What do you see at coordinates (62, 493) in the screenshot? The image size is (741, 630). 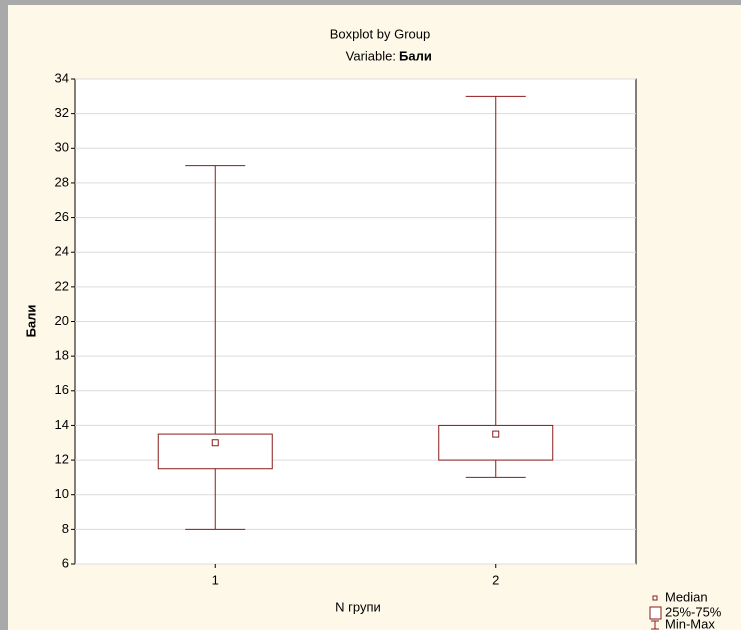 I see `y-tick-label: 10` at bounding box center [62, 493].